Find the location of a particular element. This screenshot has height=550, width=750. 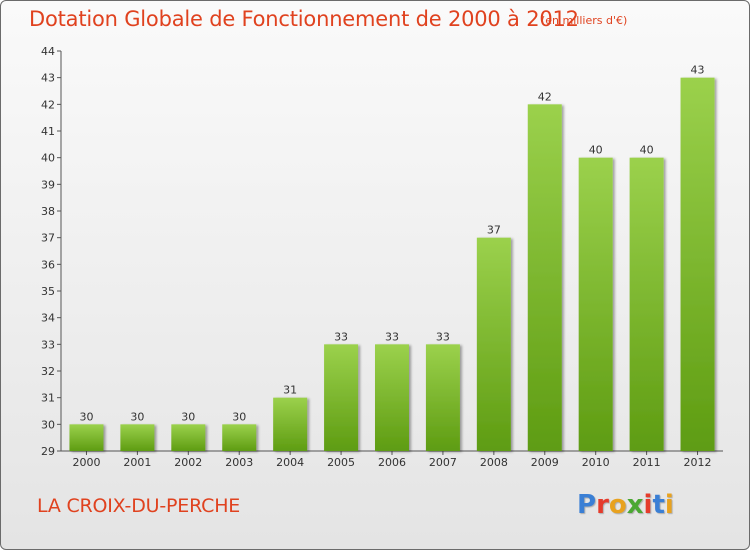

y-tick-label: 39 is located at coordinates (48, 184).